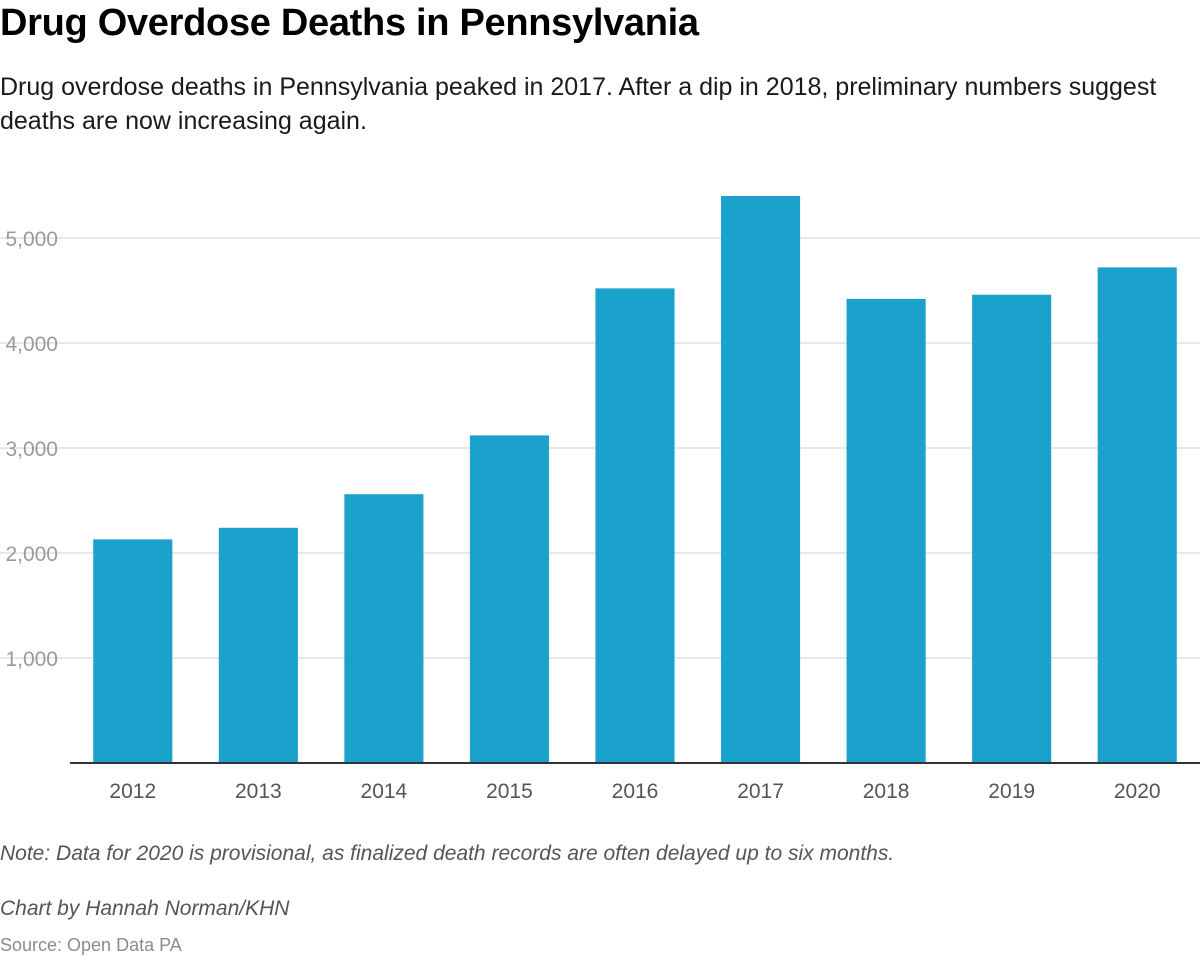 The width and height of the screenshot is (1200, 980). I want to click on x-tick-label: 2019, so click(1011, 791).